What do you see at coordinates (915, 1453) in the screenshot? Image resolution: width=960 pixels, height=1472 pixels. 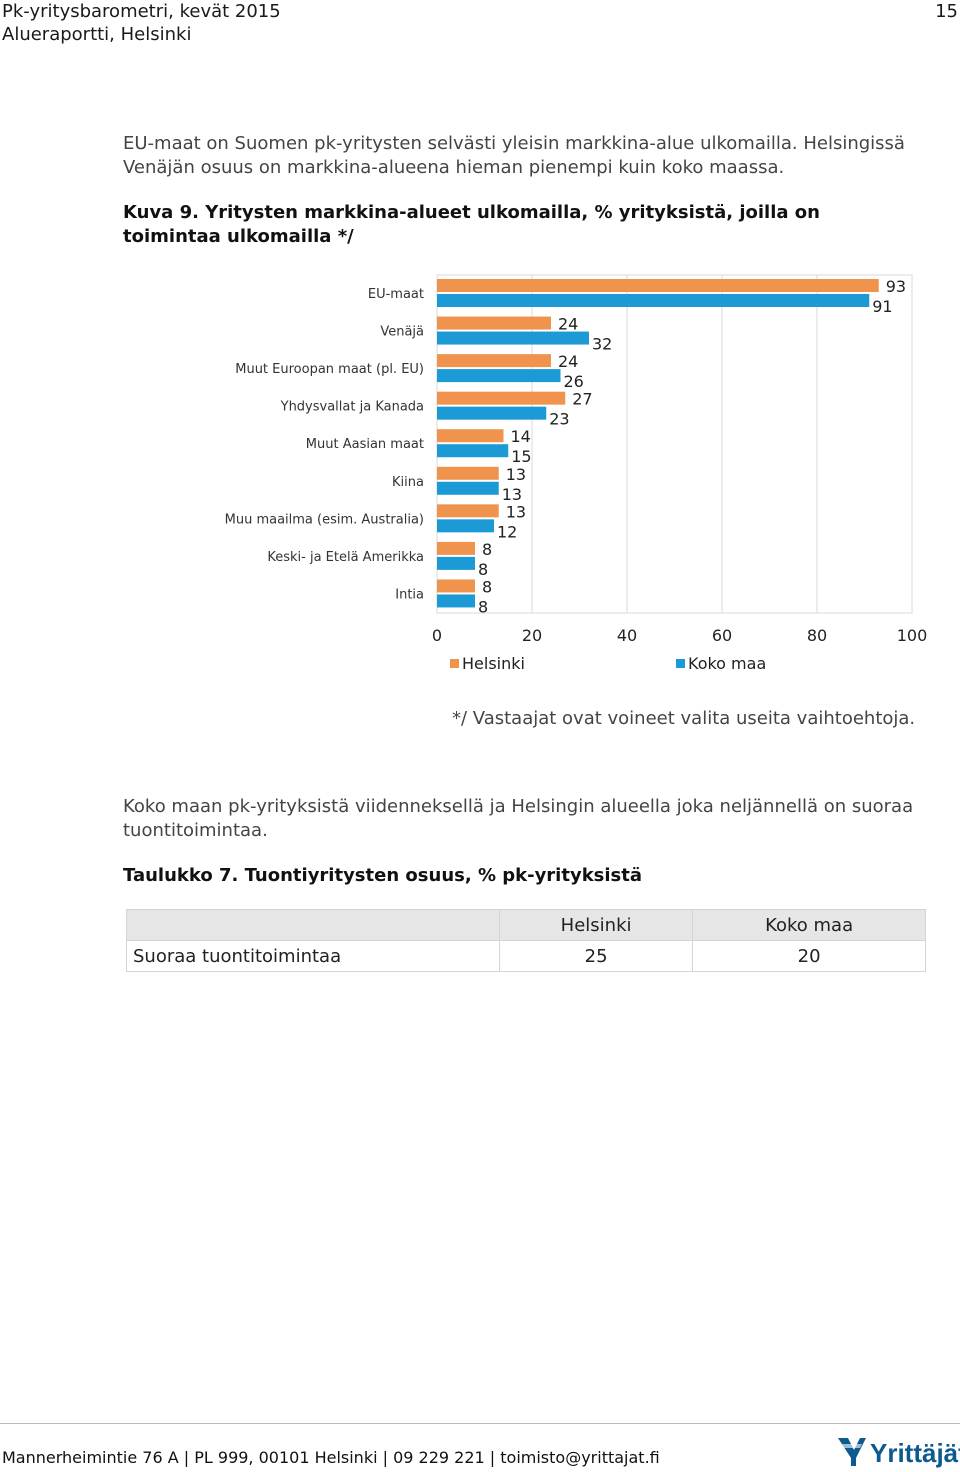 I see `logo-text: Yrittäjät` at bounding box center [915, 1453].